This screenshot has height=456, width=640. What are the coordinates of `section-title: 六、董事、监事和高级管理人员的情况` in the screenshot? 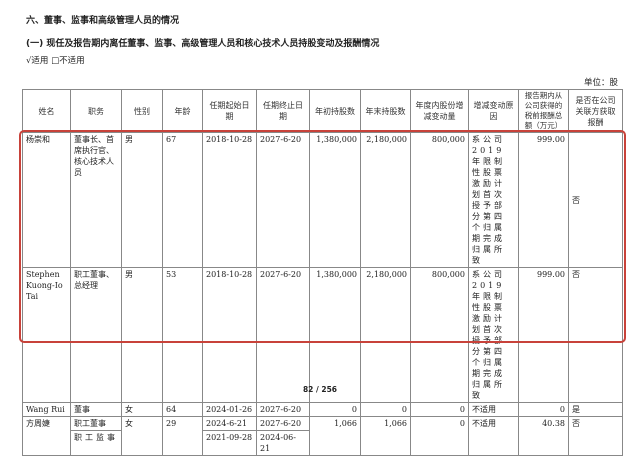 It's located at (103, 21).